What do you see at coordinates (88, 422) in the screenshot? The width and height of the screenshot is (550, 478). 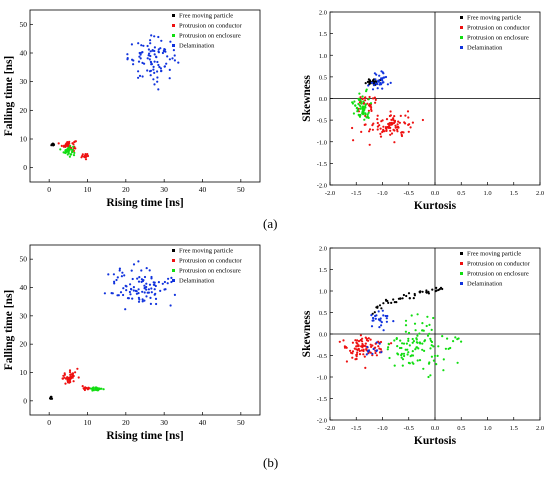 I see `x-tick-label: 10` at bounding box center [88, 422].